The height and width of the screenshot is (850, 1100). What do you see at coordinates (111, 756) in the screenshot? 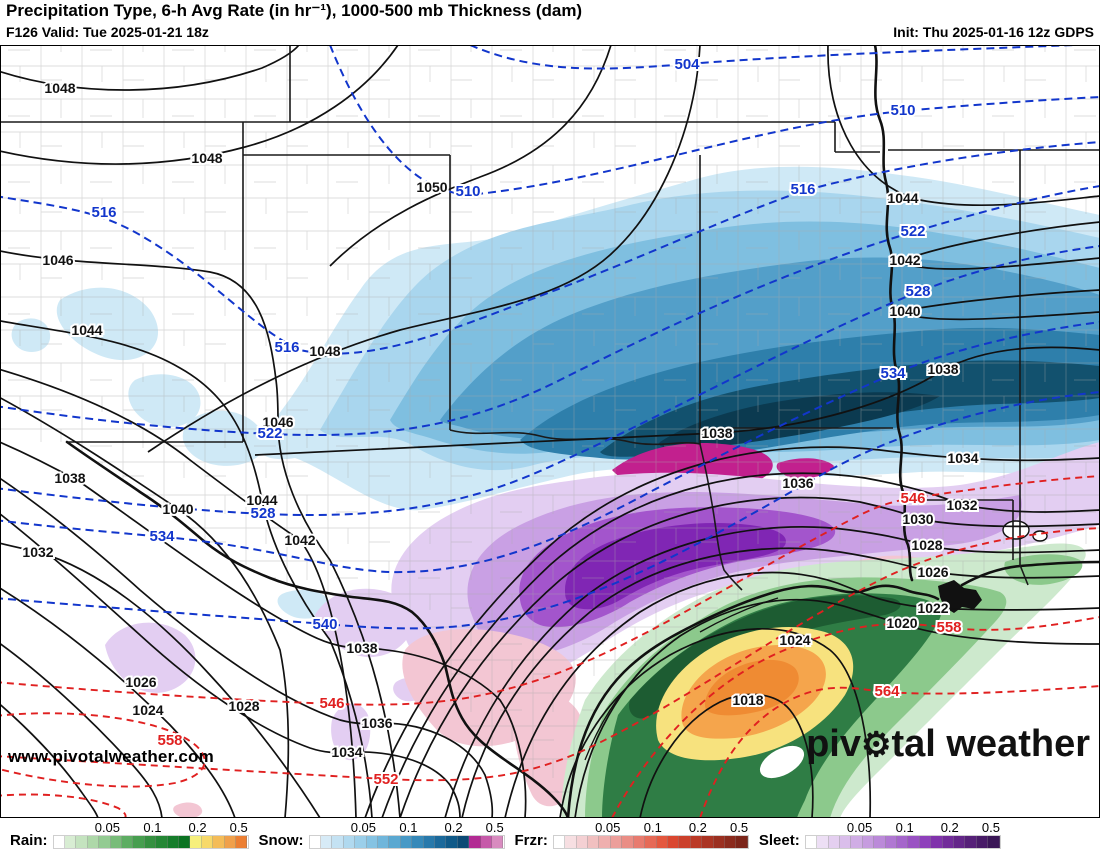
I see `watermark-url: www.pivotalweather.com` at bounding box center [111, 756].